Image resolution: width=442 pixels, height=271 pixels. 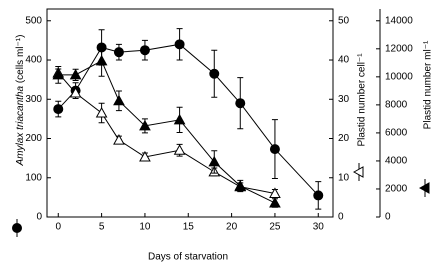 I want to click on y3-tick-label: 6000, so click(x=396, y=133).